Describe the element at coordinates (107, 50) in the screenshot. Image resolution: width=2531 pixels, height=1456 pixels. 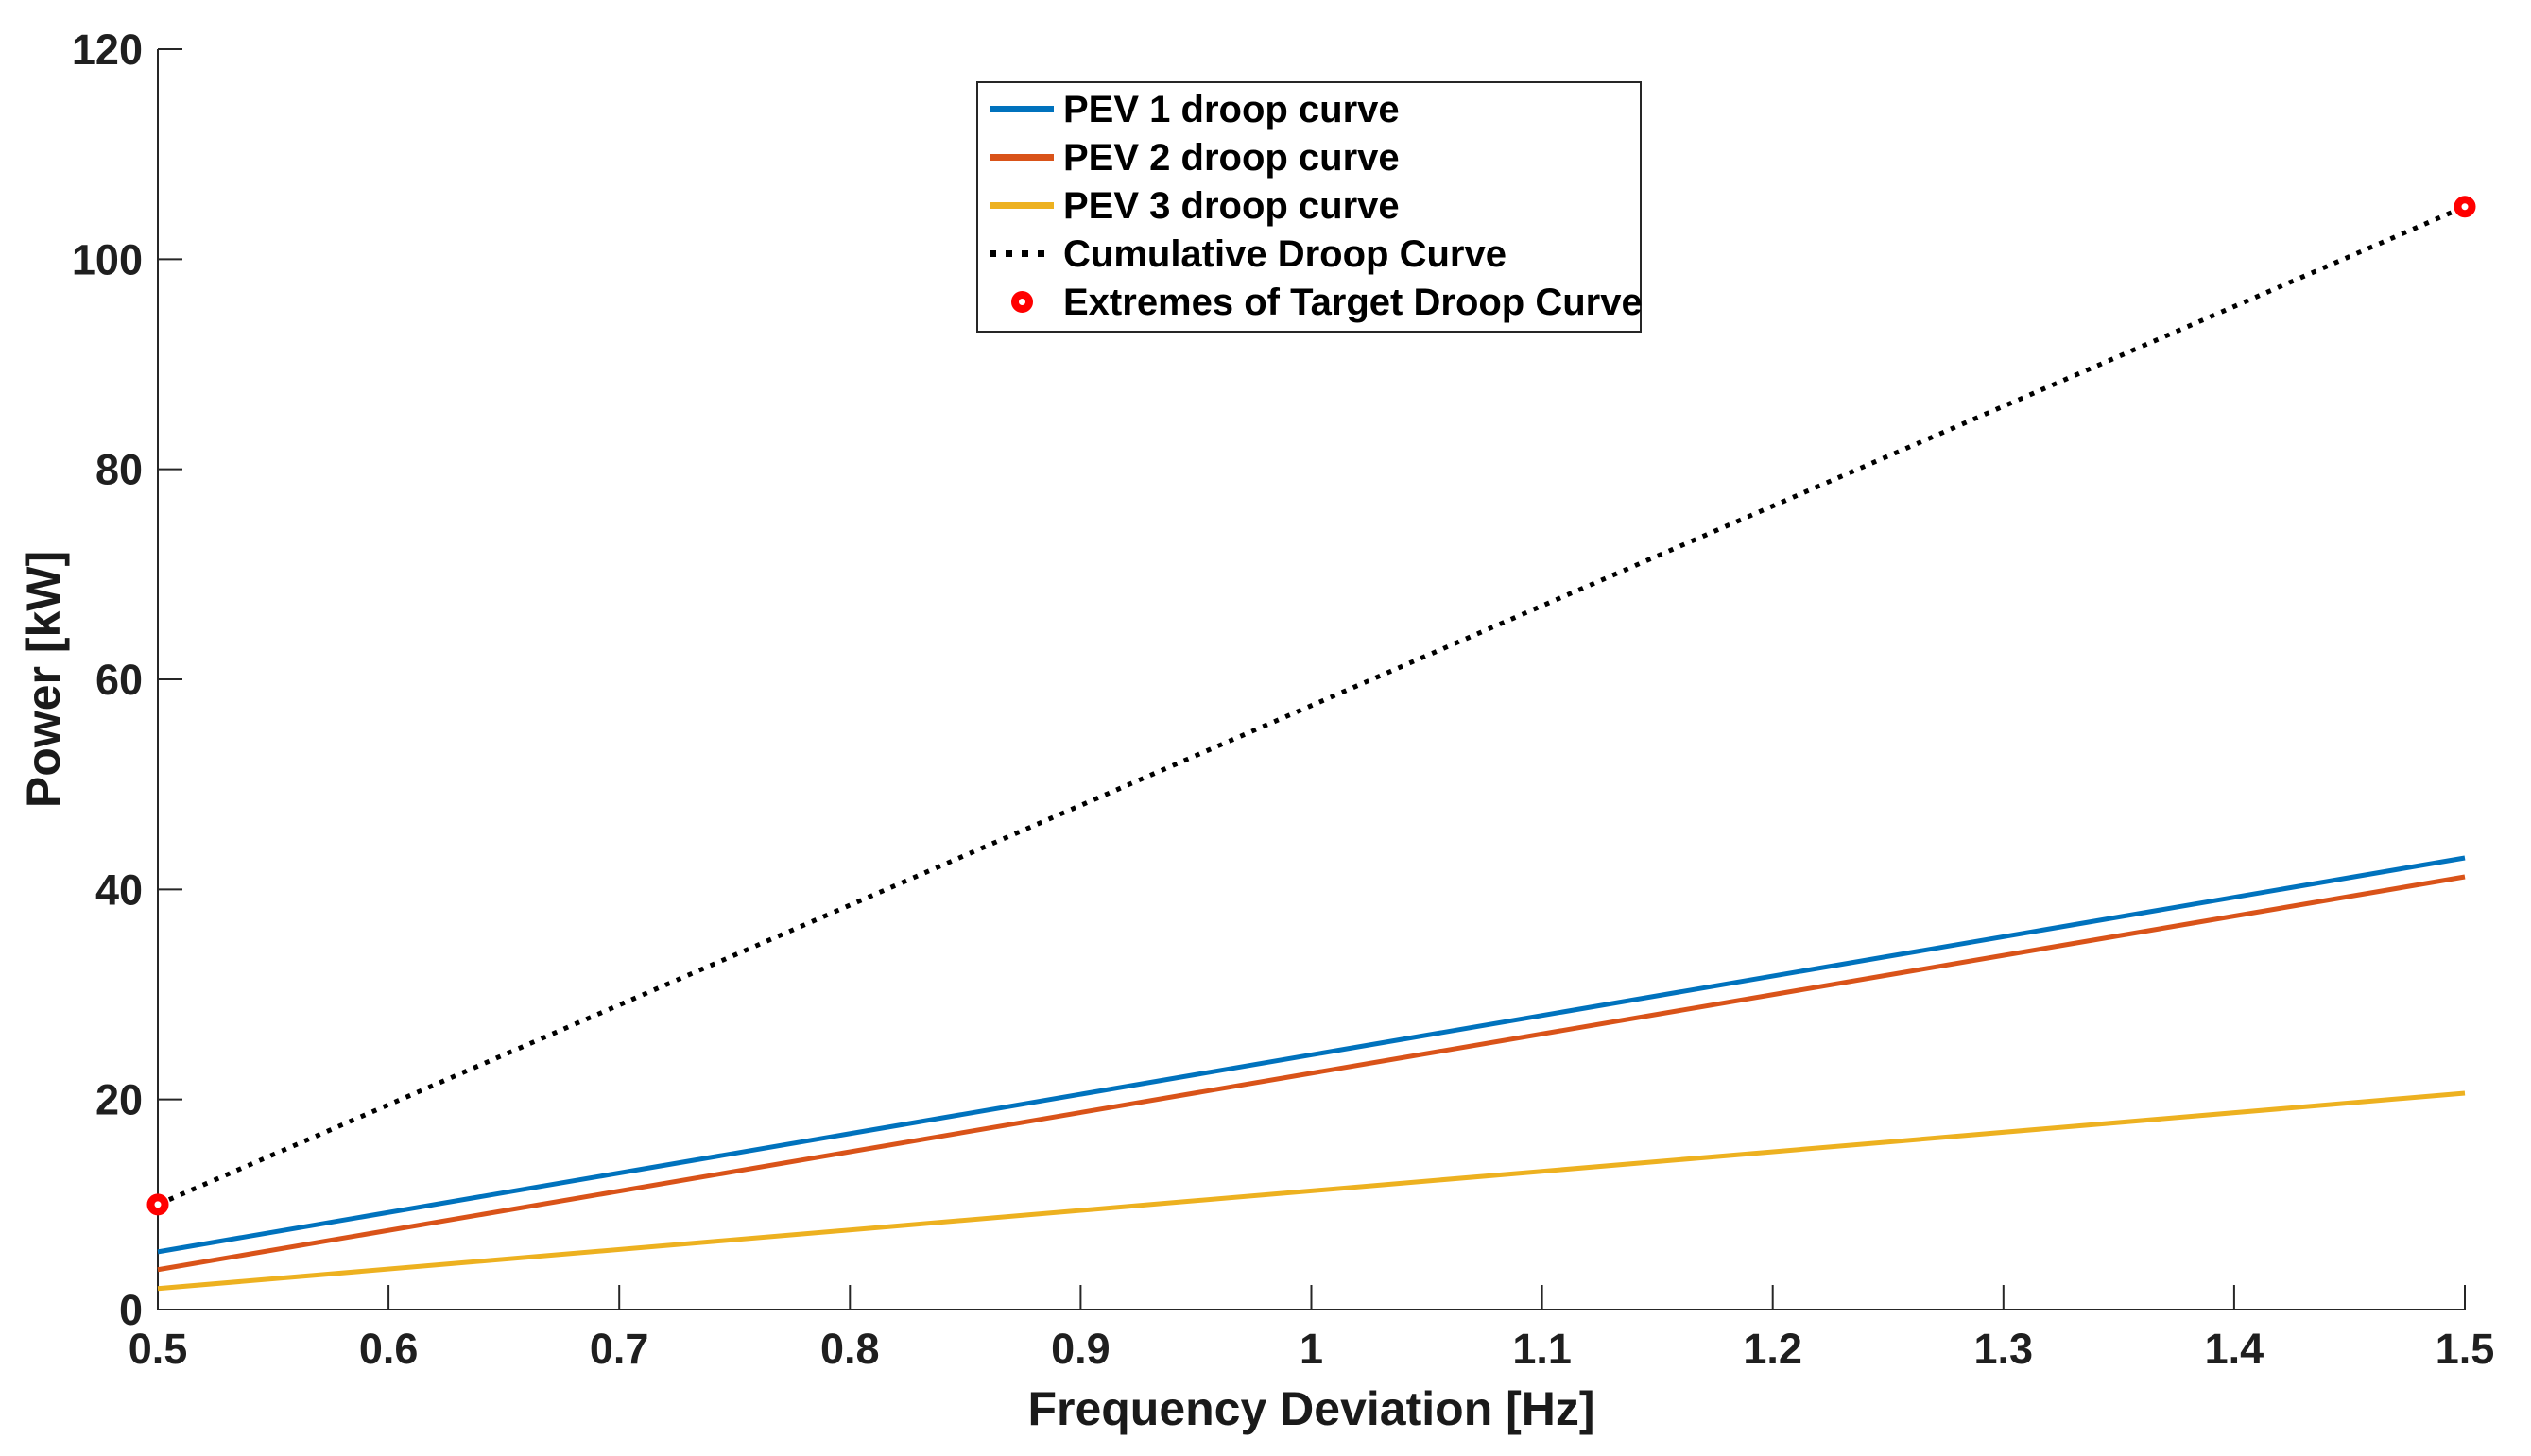
I see `y-tick-label: 120` at that location.